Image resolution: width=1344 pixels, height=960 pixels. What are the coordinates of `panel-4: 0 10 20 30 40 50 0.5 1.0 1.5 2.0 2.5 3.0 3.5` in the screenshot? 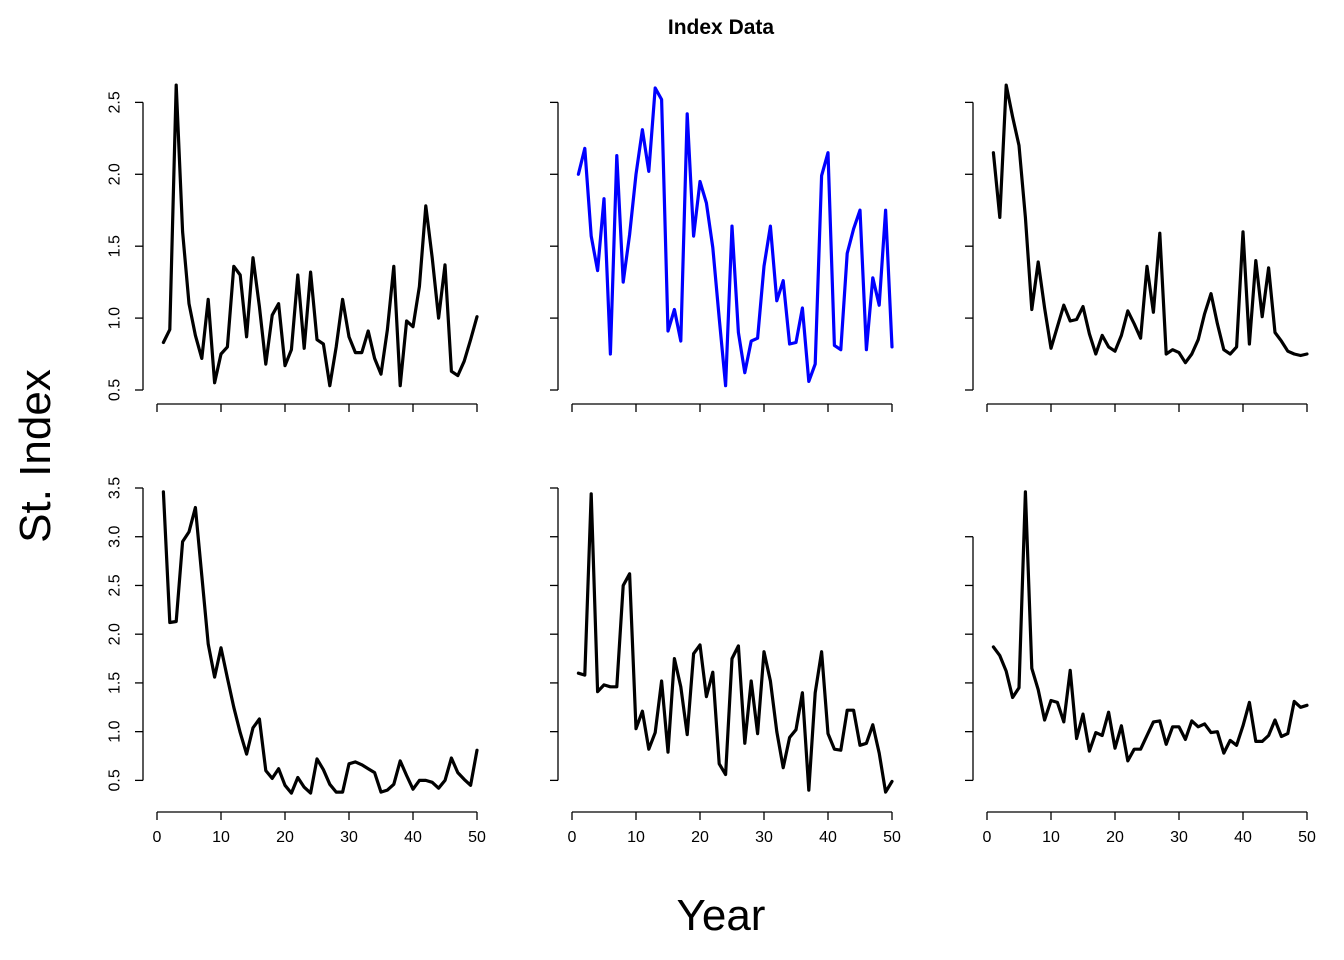 It's located at (297, 661).